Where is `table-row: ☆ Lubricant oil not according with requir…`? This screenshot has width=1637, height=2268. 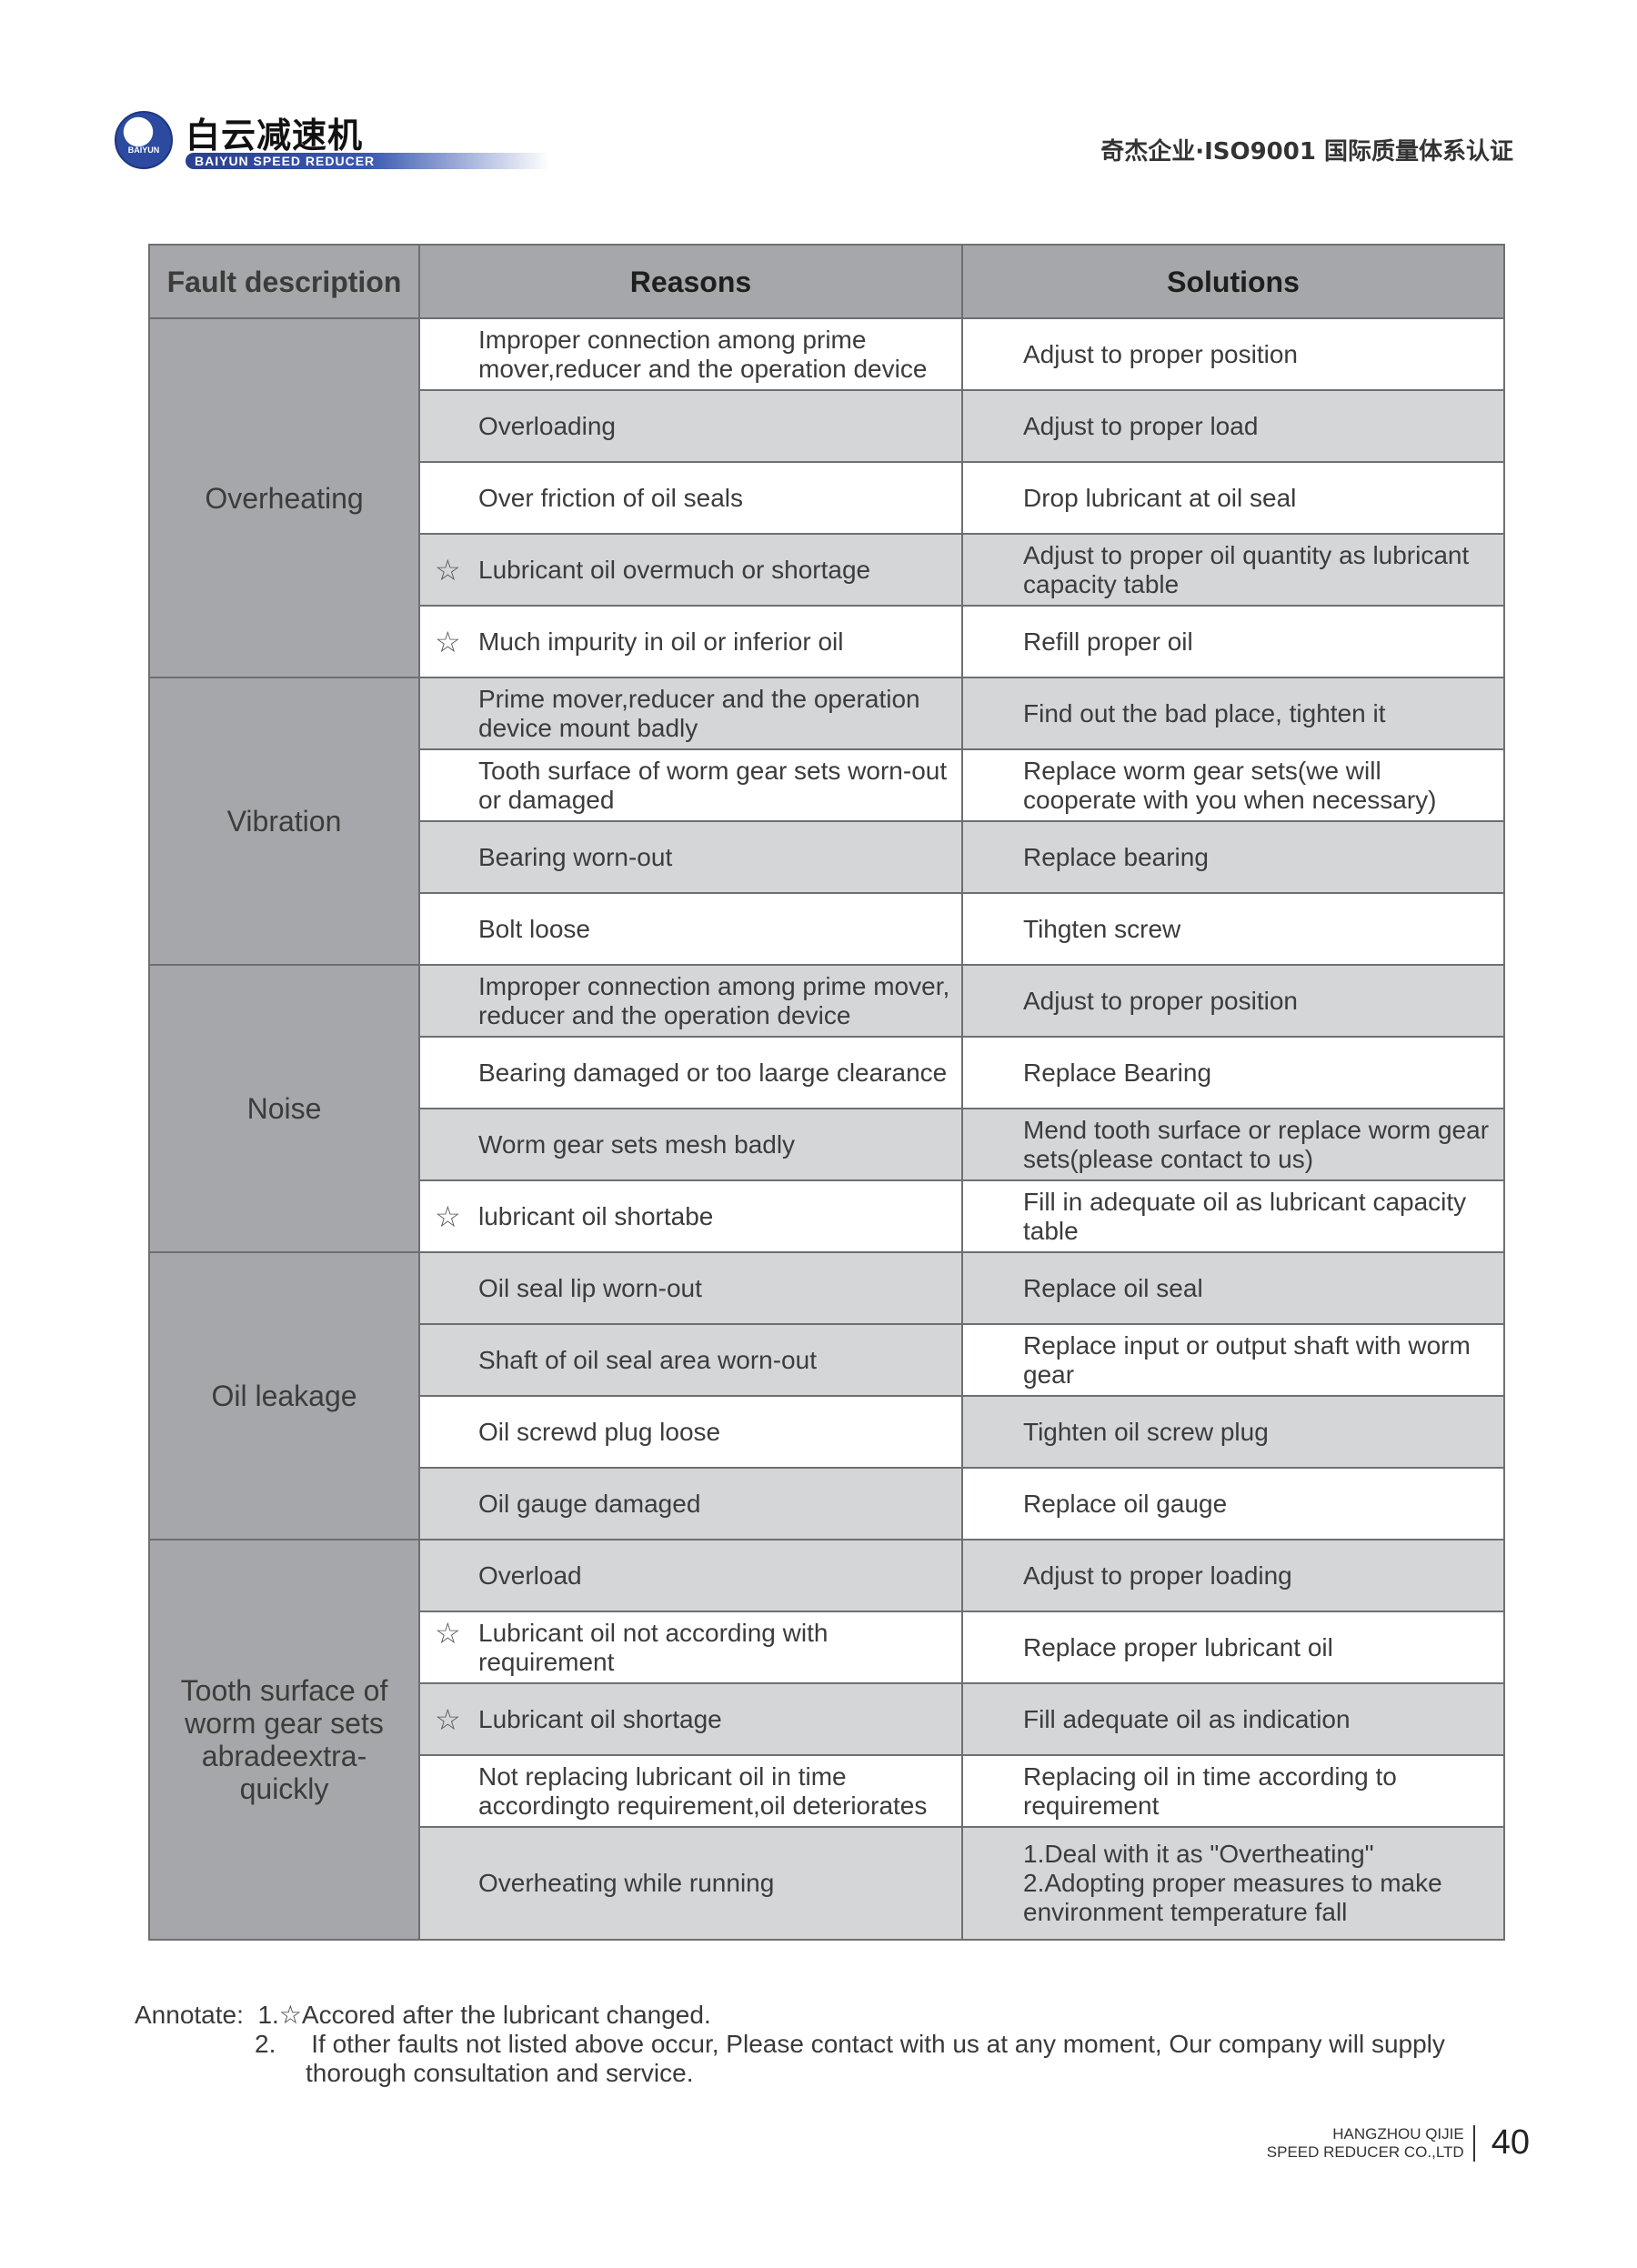 table-row: ☆ Lubricant oil not according with requir… is located at coordinates (827, 1647).